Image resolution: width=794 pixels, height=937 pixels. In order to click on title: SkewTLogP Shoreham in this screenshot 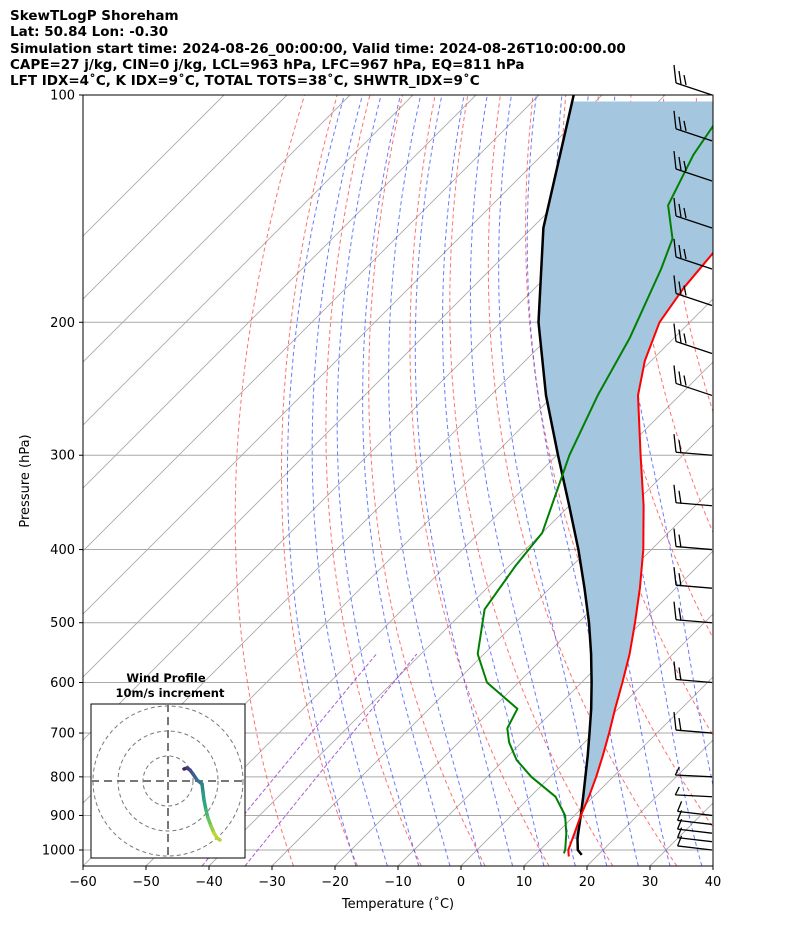, I will do `click(94, 16)`.